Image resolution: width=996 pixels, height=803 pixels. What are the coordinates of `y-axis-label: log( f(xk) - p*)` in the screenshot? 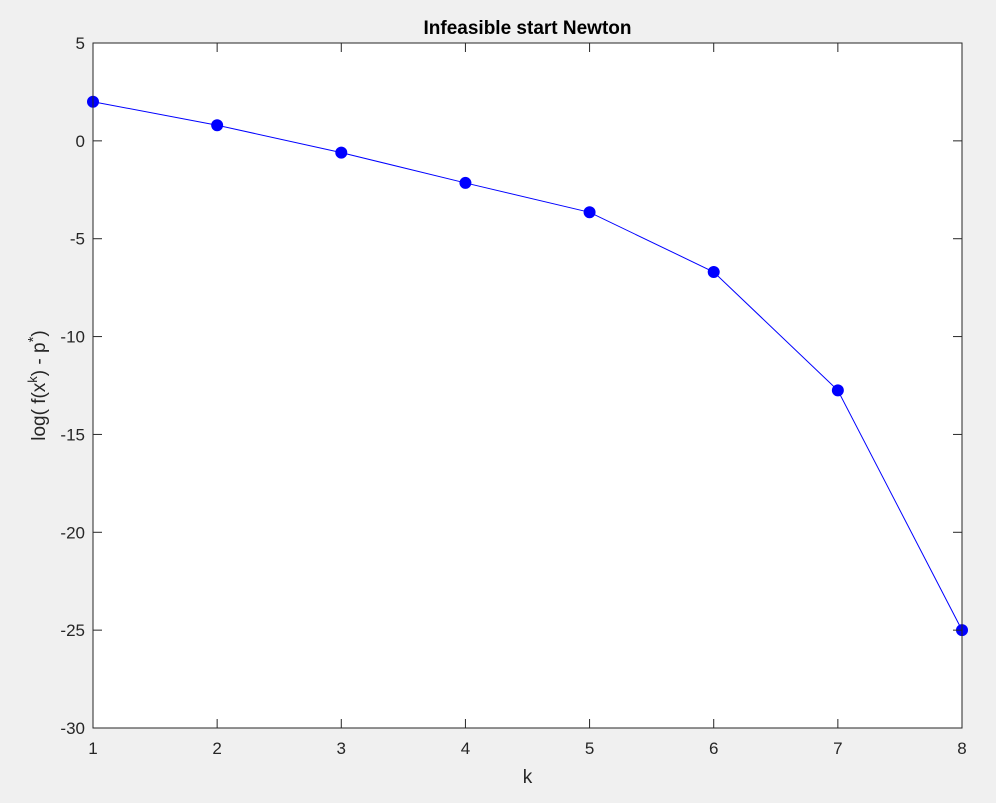 It's located at (37, 385).